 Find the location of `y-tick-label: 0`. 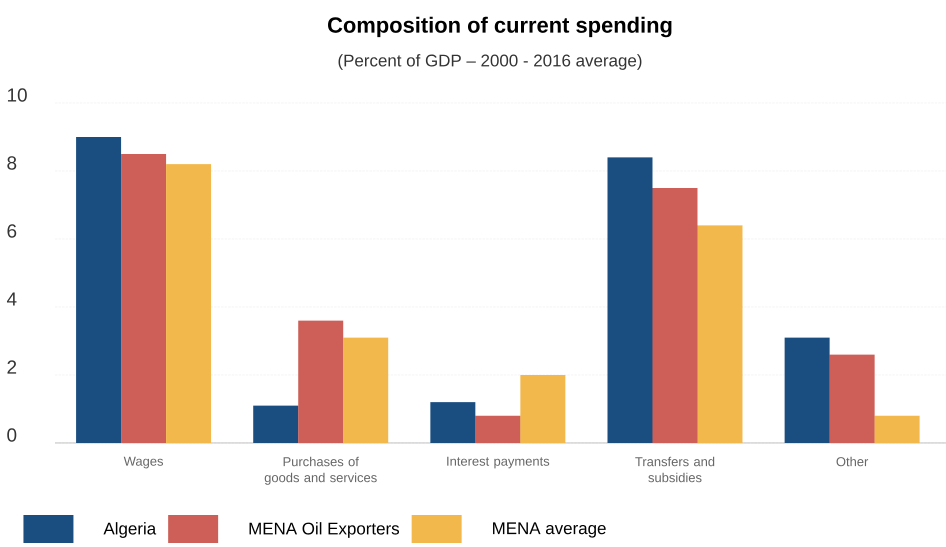

y-tick-label: 0 is located at coordinates (11, 435).